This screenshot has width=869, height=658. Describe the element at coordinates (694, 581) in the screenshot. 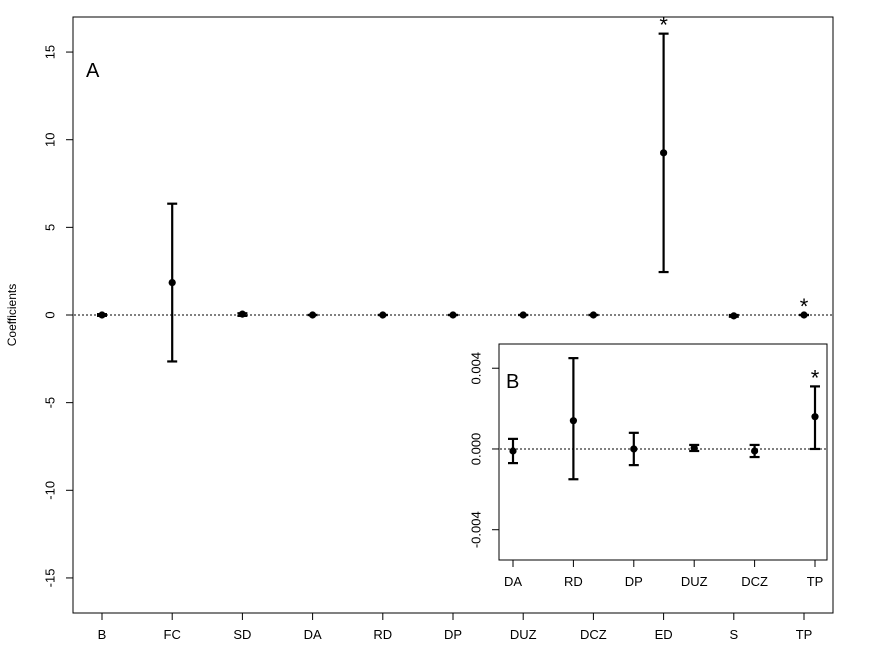

I see `panel-b-x-tick-label: DUZ` at that location.